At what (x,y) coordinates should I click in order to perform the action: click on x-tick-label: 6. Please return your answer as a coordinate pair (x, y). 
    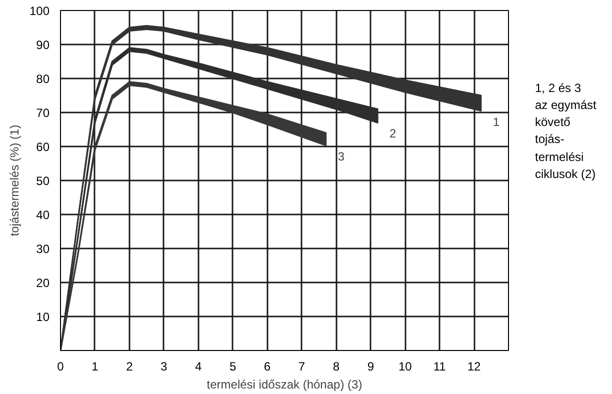
    Looking at the image, I should click on (267, 367).